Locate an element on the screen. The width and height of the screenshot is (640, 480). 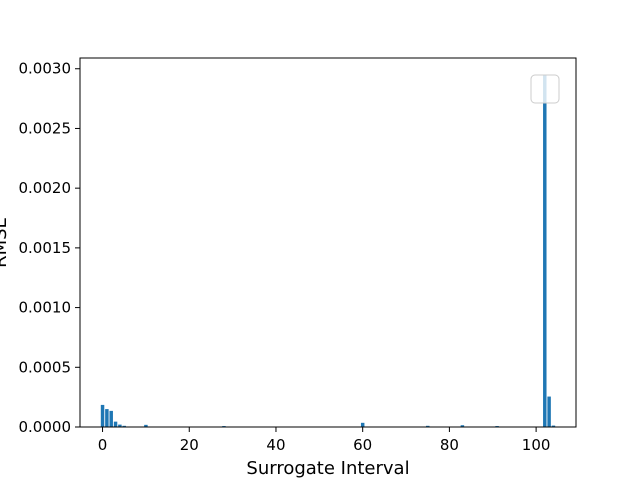
x-tick-label: 100 is located at coordinates (536, 445).